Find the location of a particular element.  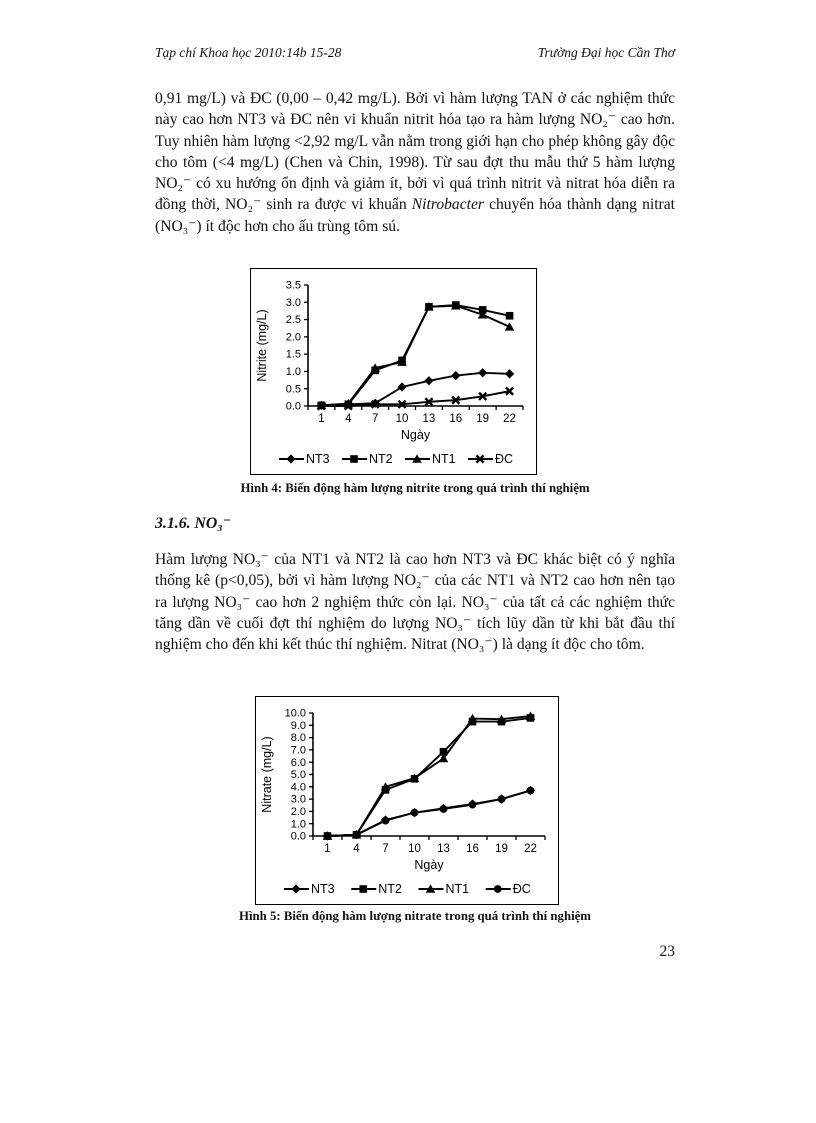

institution-name: Trường Đại học Cần Thơ is located at coordinates (606, 52).